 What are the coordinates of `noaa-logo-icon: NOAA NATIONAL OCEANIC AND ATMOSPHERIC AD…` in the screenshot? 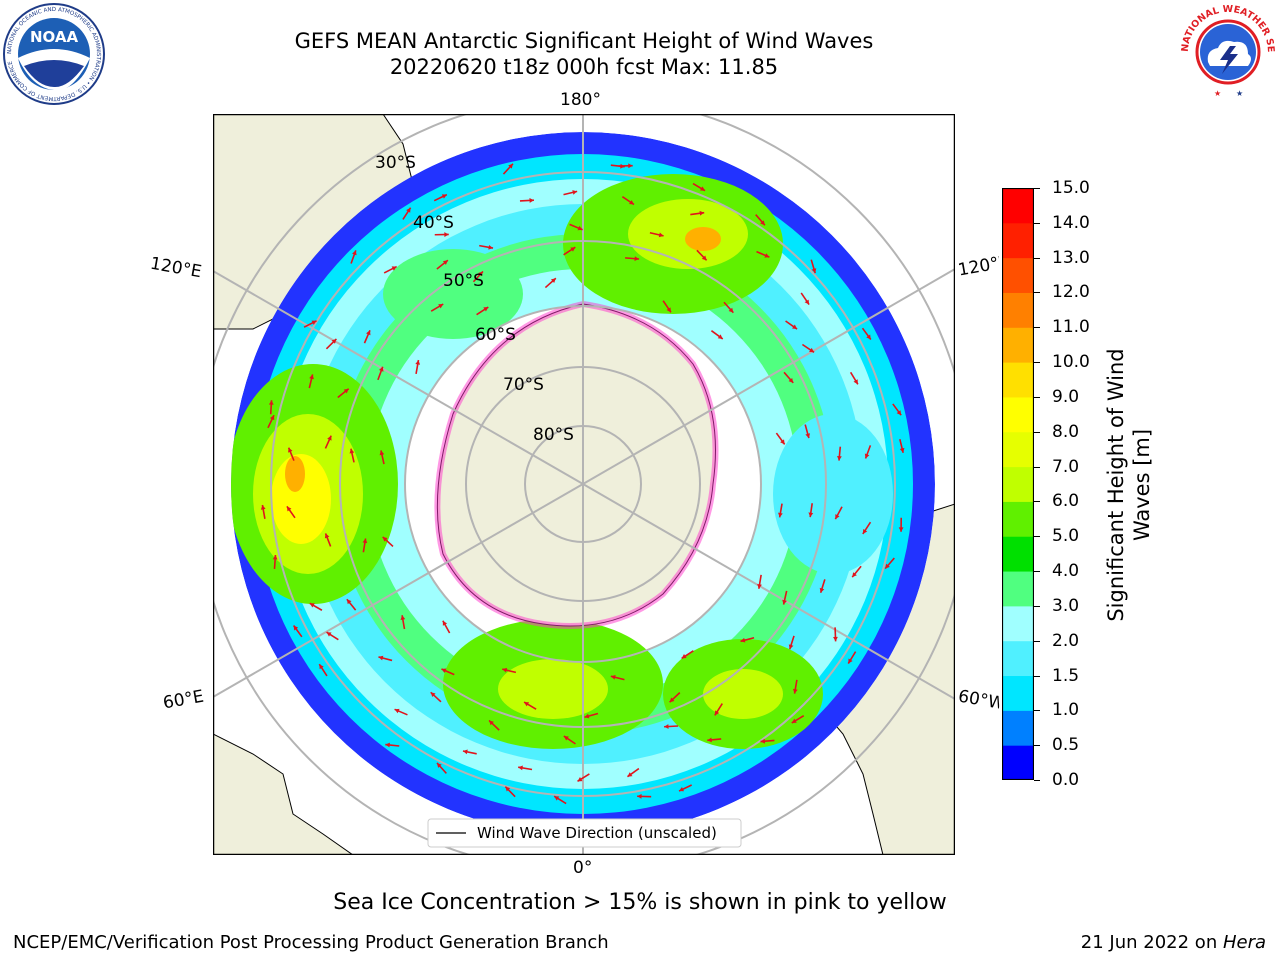 It's located at (54, 54).